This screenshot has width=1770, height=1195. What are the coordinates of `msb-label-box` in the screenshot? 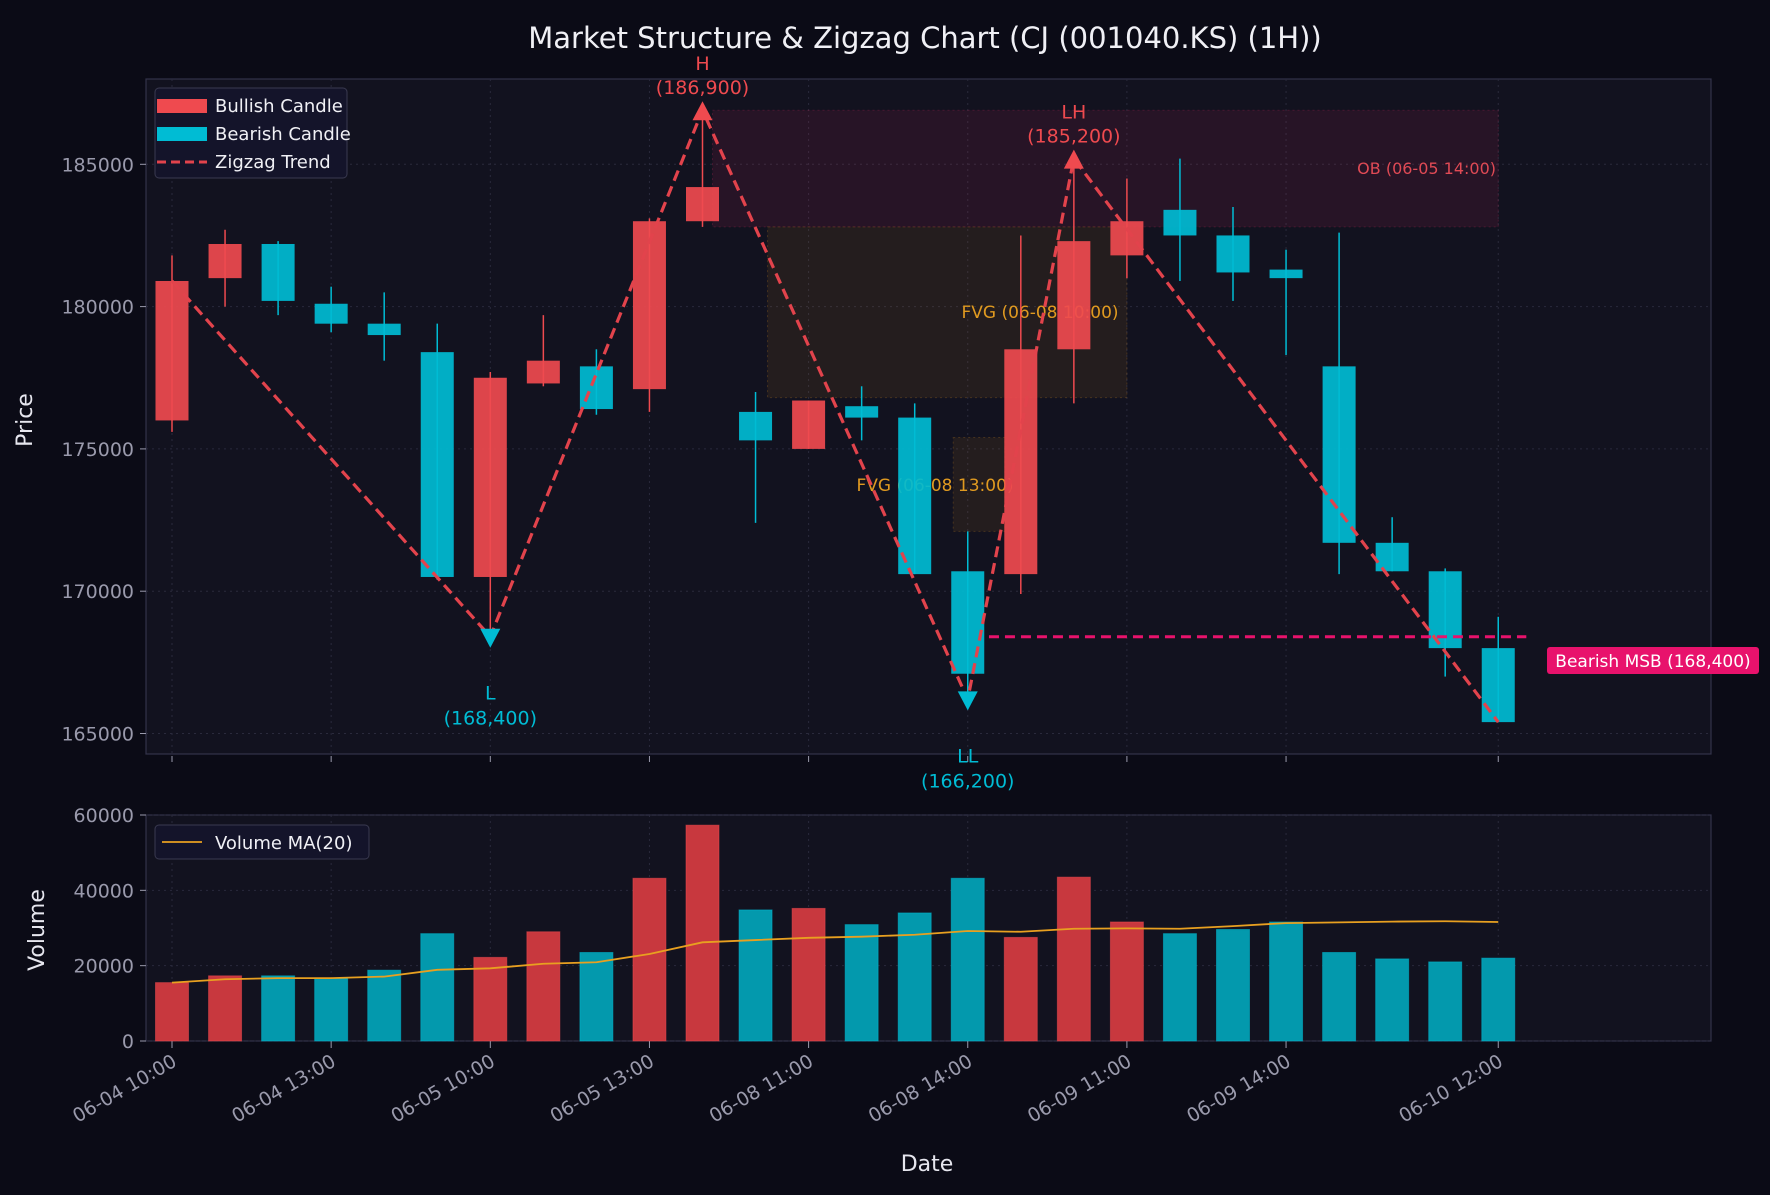 It's located at (1653, 660).